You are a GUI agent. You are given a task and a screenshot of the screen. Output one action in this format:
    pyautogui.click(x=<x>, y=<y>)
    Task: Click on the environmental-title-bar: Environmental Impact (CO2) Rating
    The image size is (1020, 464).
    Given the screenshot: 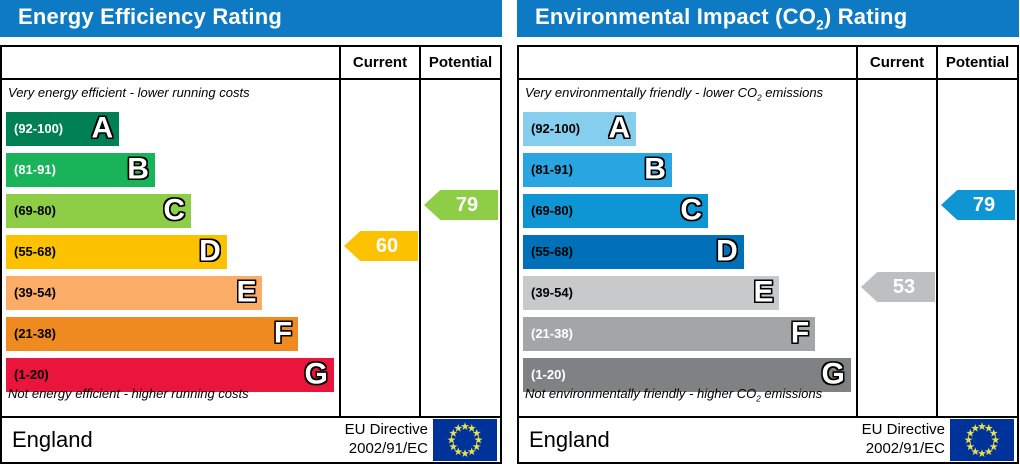 What is the action you would take?
    pyautogui.click(x=768, y=18)
    